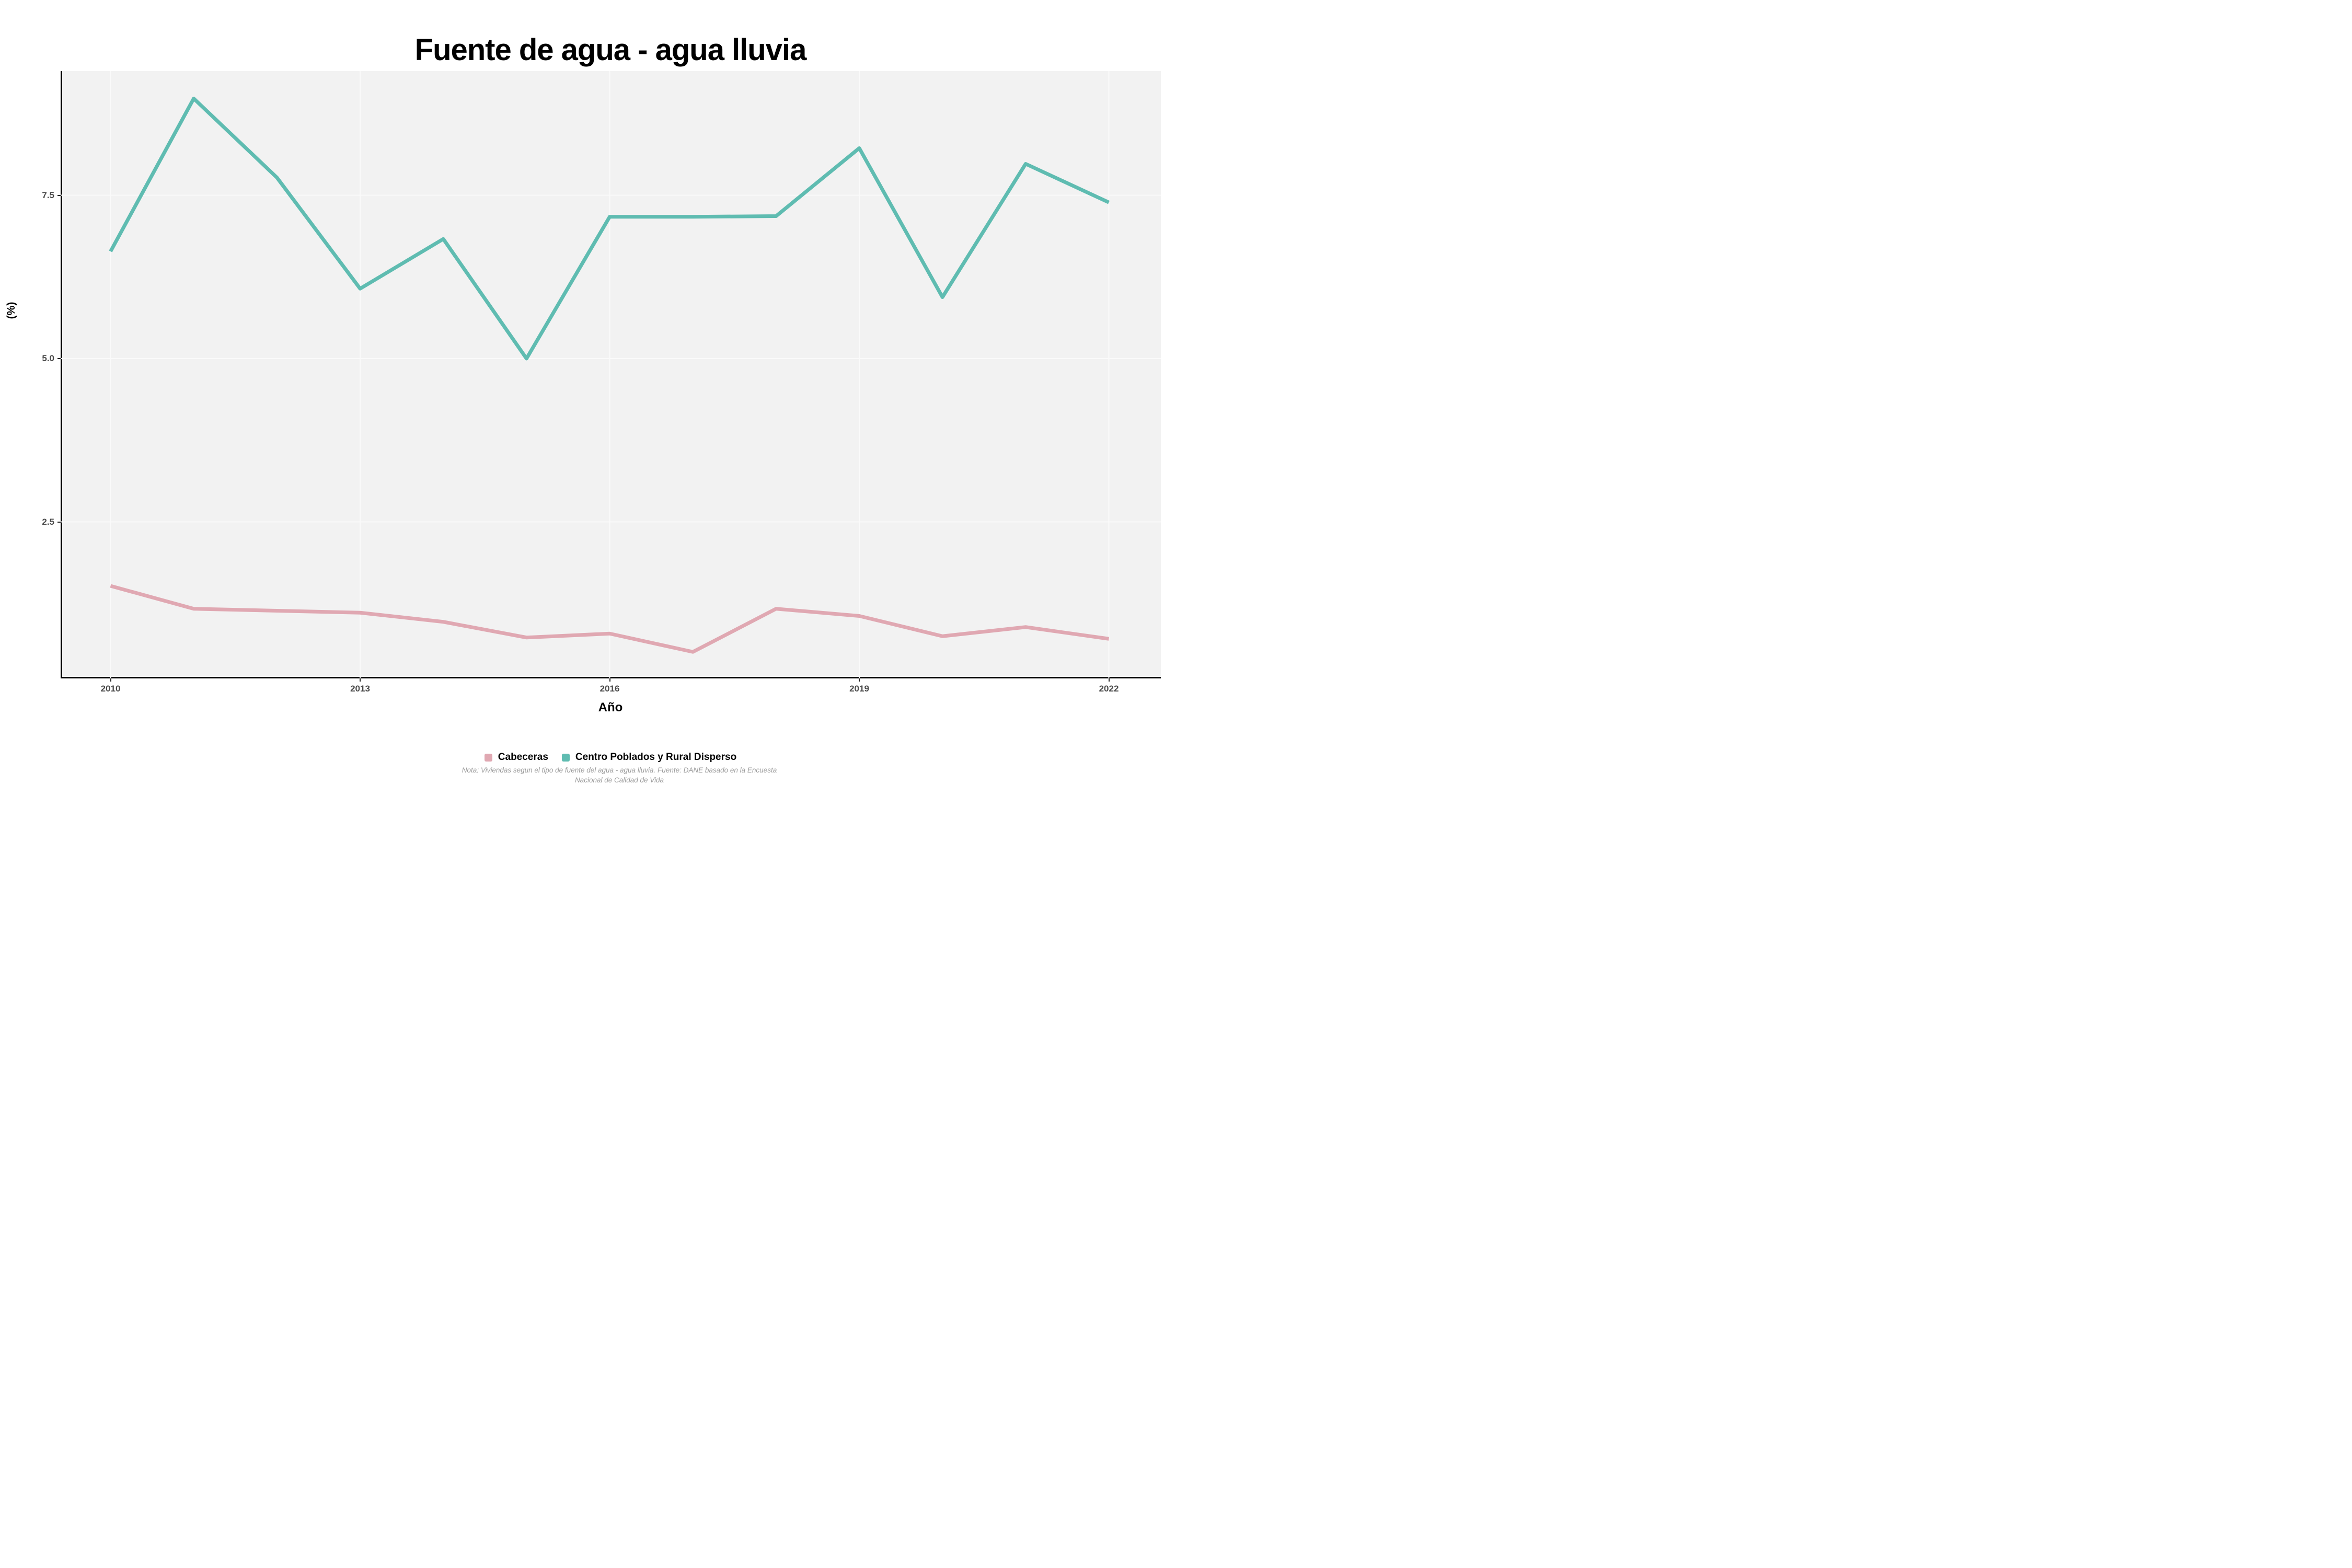 The image size is (2352, 1568). What do you see at coordinates (610, 50) in the screenshot?
I see `chart-title: Fuente de agua - agua lluvia` at bounding box center [610, 50].